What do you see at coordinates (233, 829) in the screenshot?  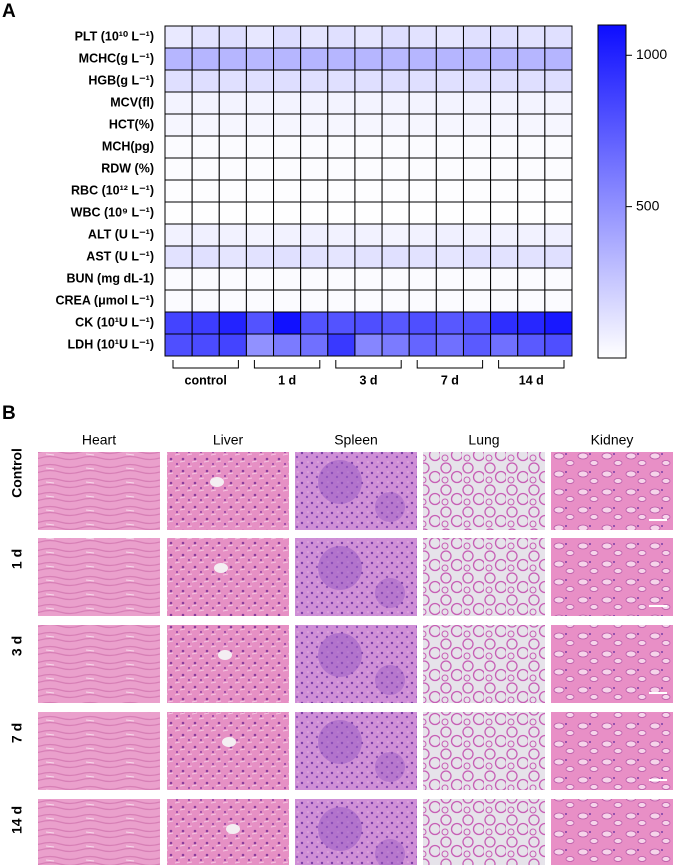 I see `central-vein` at bounding box center [233, 829].